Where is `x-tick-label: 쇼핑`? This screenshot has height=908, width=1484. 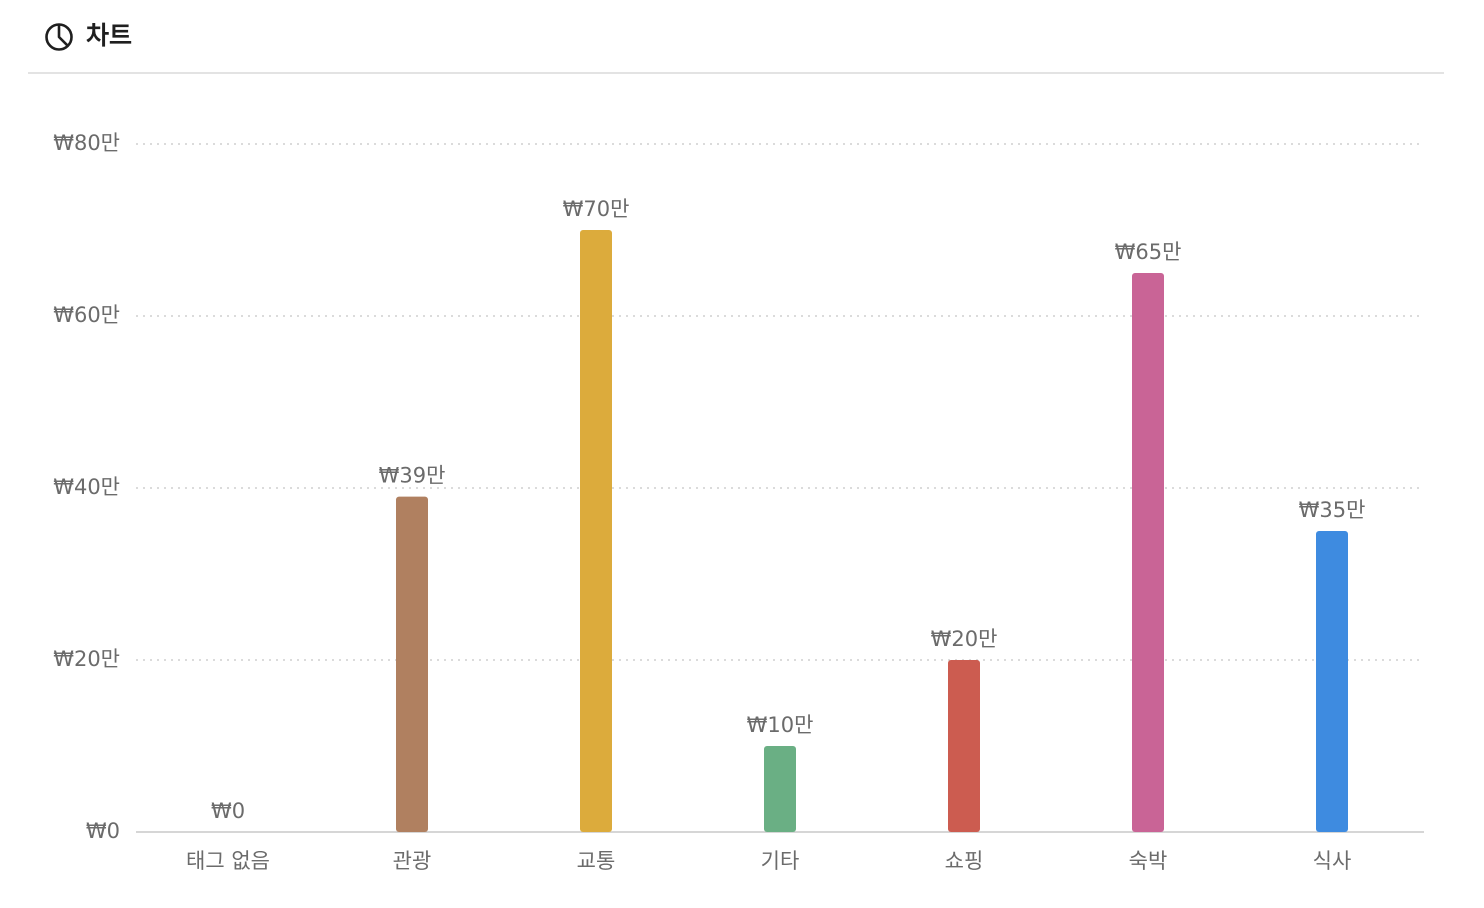
x-tick-label: 쇼핑 is located at coordinates (964, 861).